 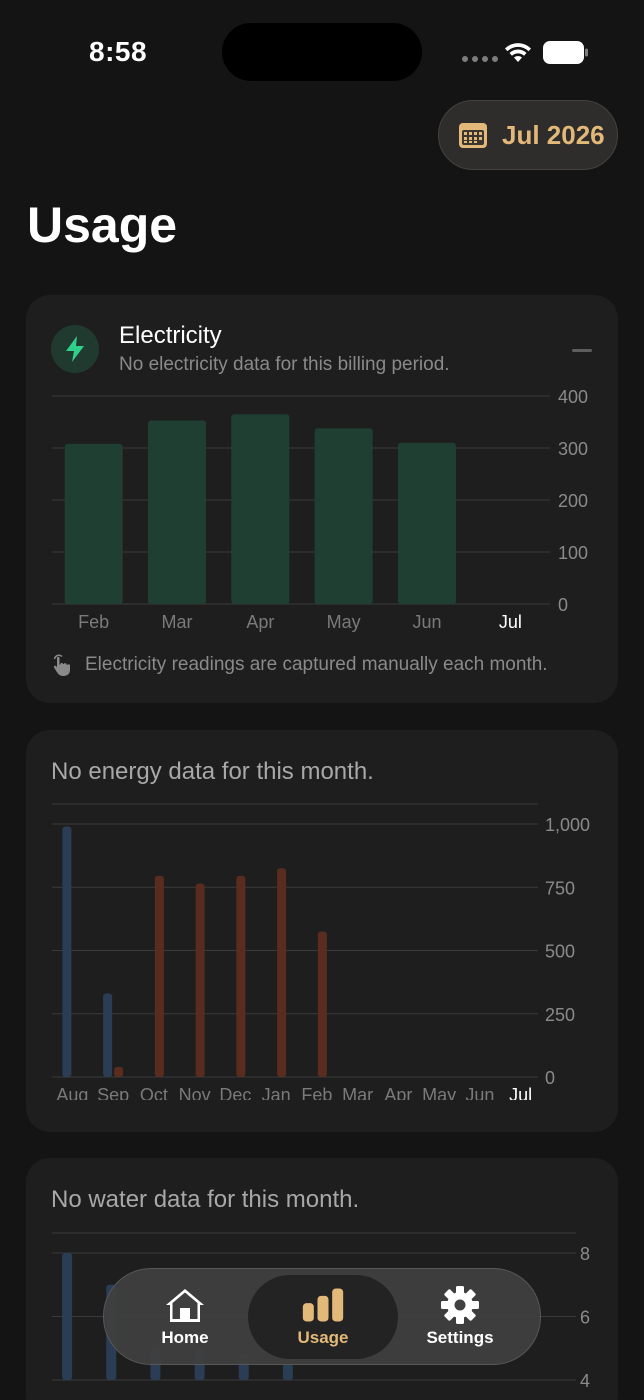 I want to click on status-bar: 8:58, so click(x=322, y=52).